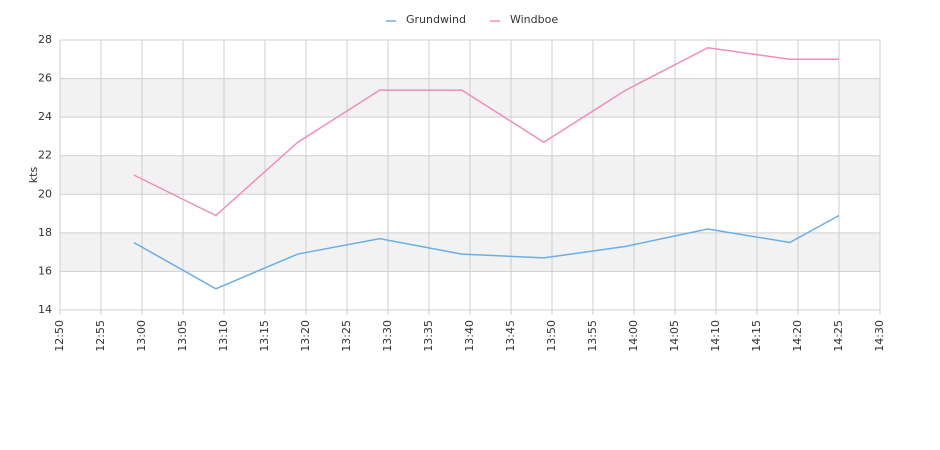  I want to click on x-tick-label: 12:55, so click(100, 336).